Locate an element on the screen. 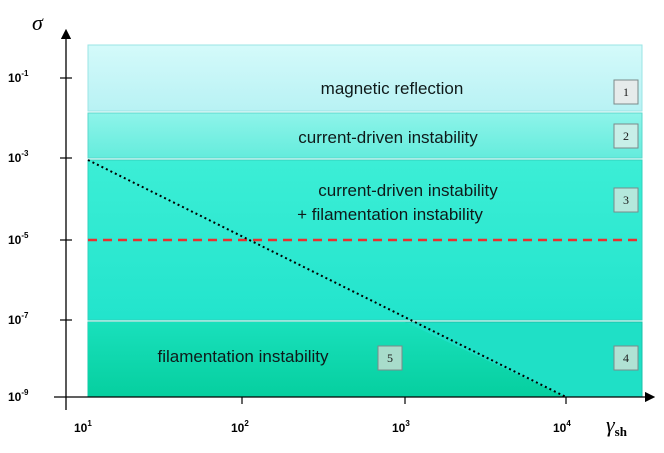 The height and width of the screenshot is (453, 664). x-tick-label-3: 10³ is located at coordinates (401, 427).